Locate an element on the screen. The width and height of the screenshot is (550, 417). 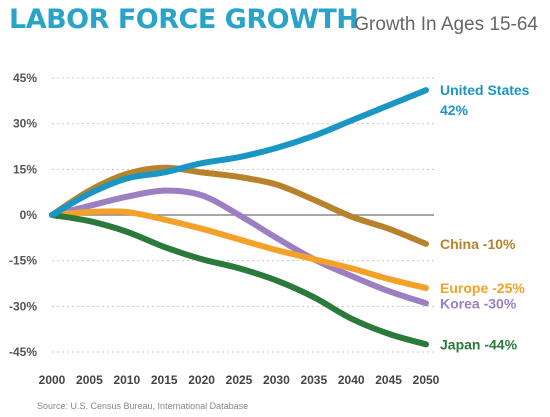
series-value-china: -10% is located at coordinates (499, 244).